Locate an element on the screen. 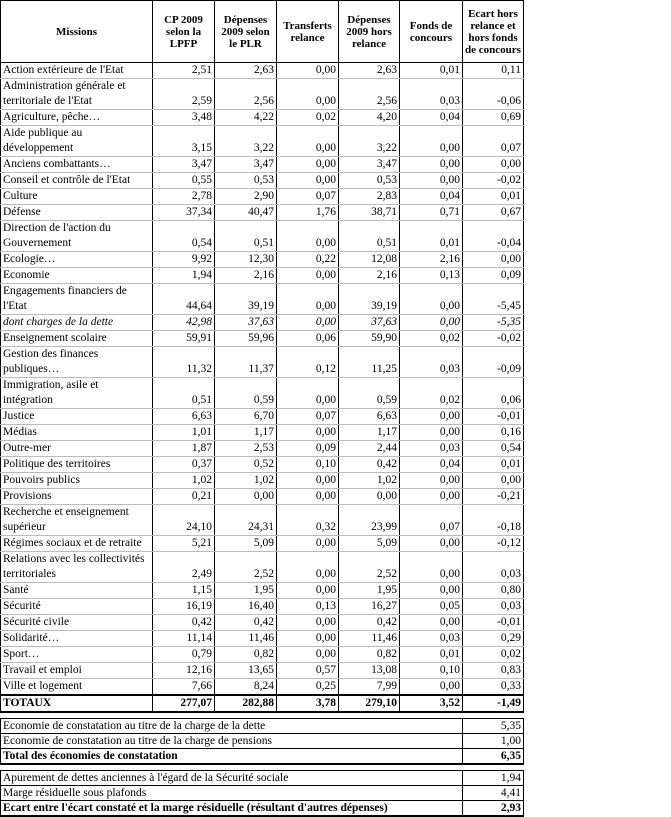  summary-value: 2,93 is located at coordinates (493, 808).